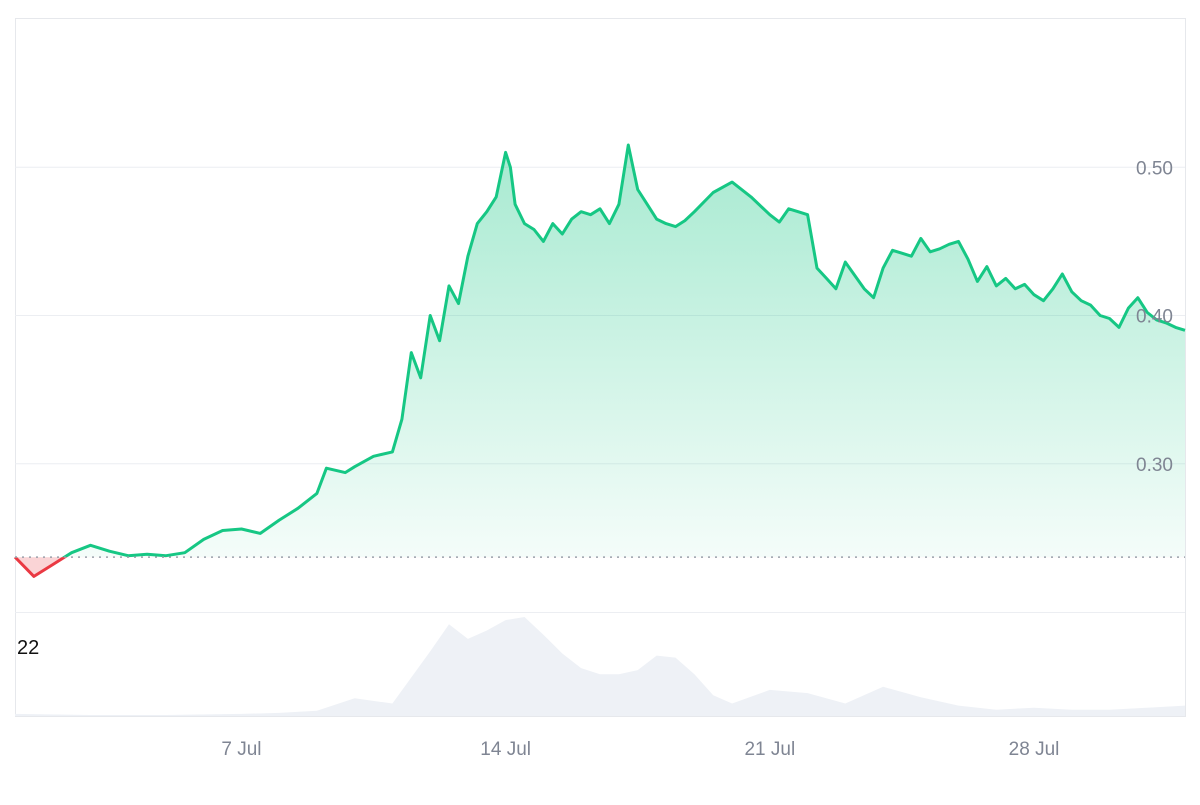  Describe the element at coordinates (1154, 168) in the screenshot. I see `y-tick-label: 0.50` at that location.